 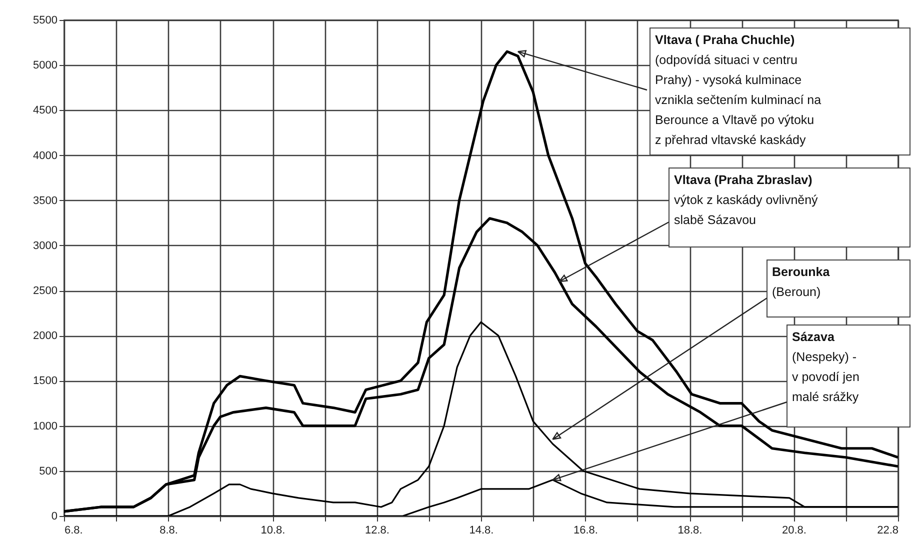 What do you see at coordinates (690, 530) in the screenshot?
I see `x-tick-label: 18.8.` at bounding box center [690, 530].